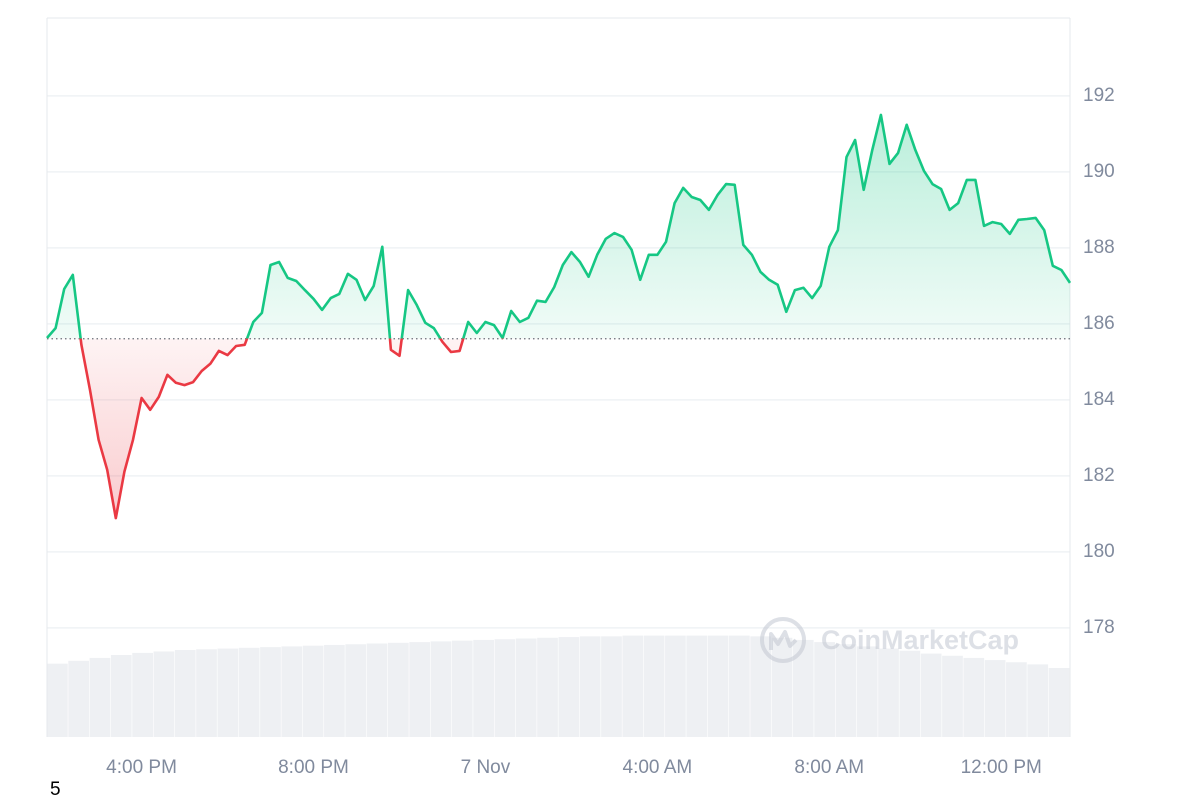 This screenshot has height=805, width=1200. I want to click on y-tick-label: 182, so click(1099, 475).